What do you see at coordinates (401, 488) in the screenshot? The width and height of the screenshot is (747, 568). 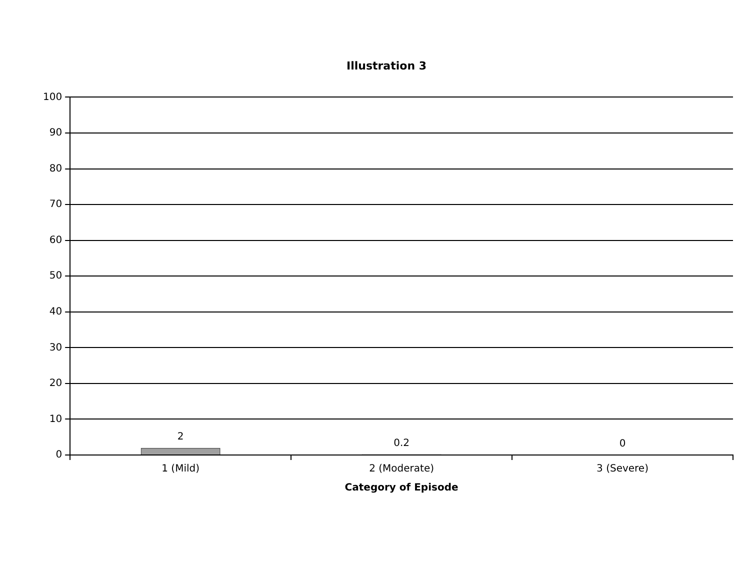 I see `x-axis-title: Category of Episode` at bounding box center [401, 488].